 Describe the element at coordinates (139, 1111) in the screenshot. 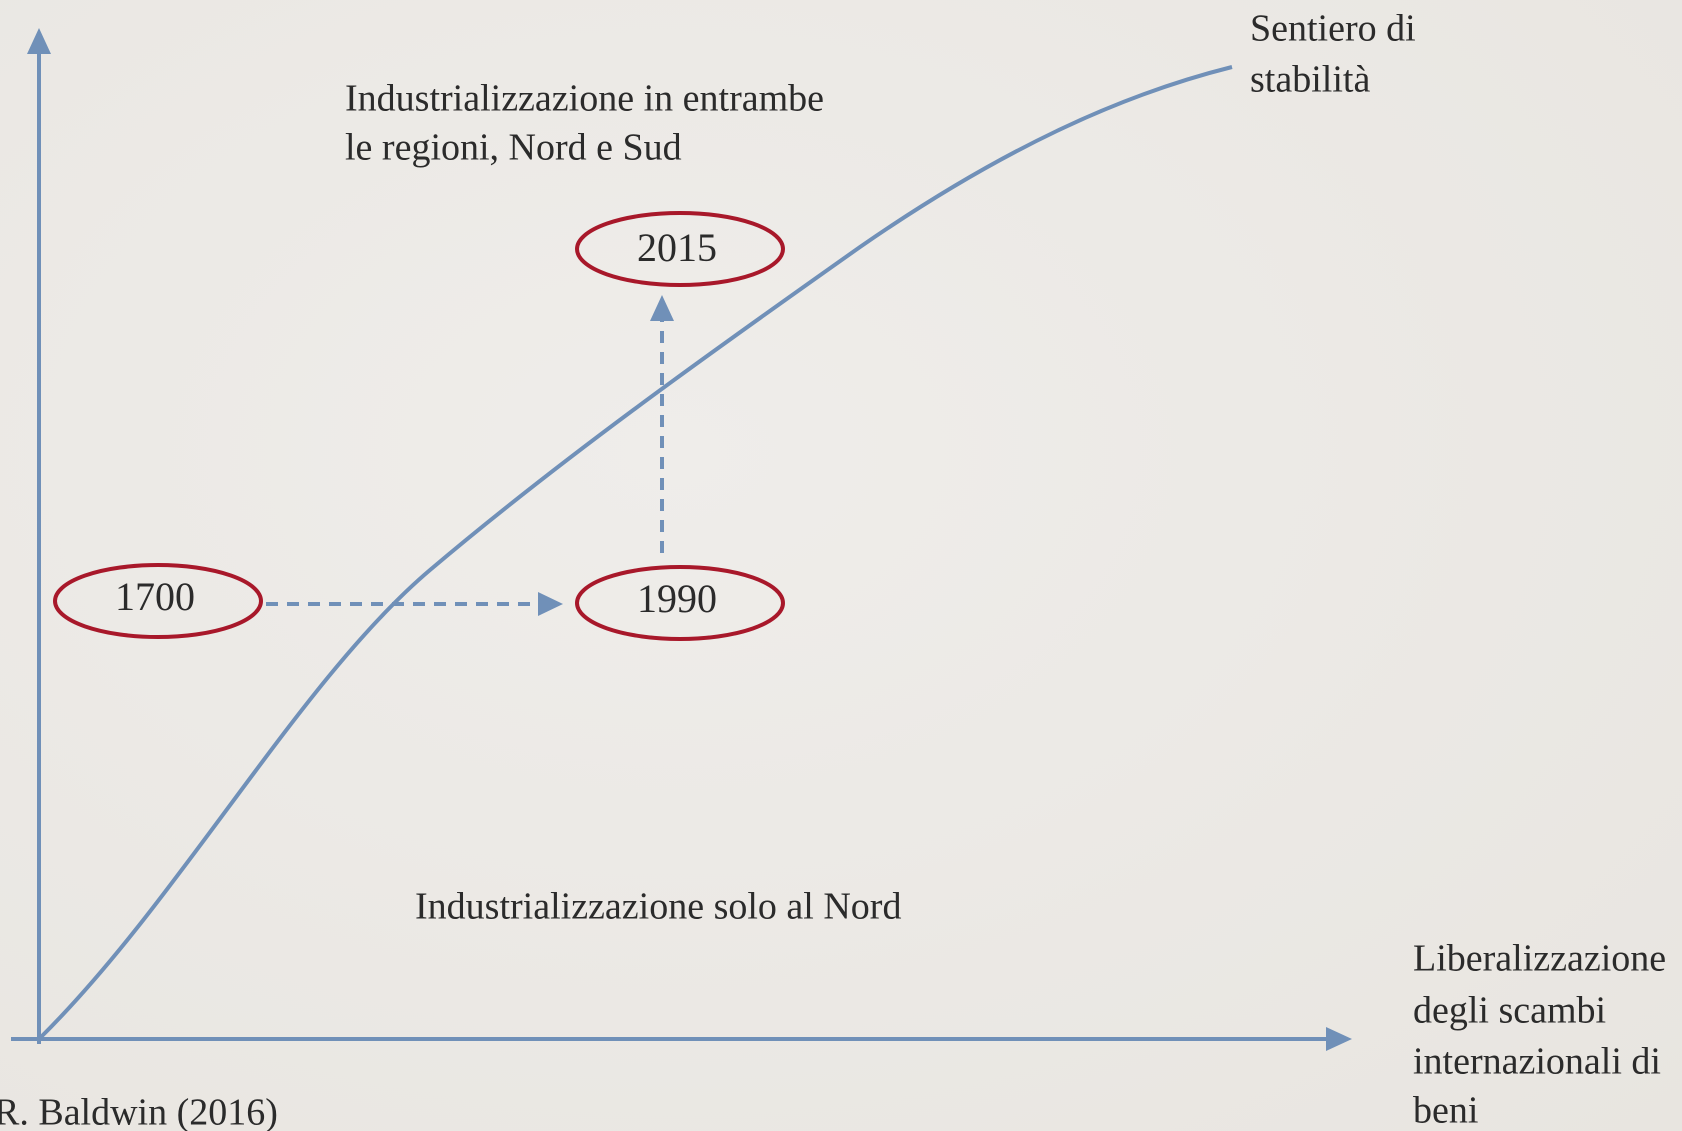

I see `source: R. Baldwin (2016)` at that location.